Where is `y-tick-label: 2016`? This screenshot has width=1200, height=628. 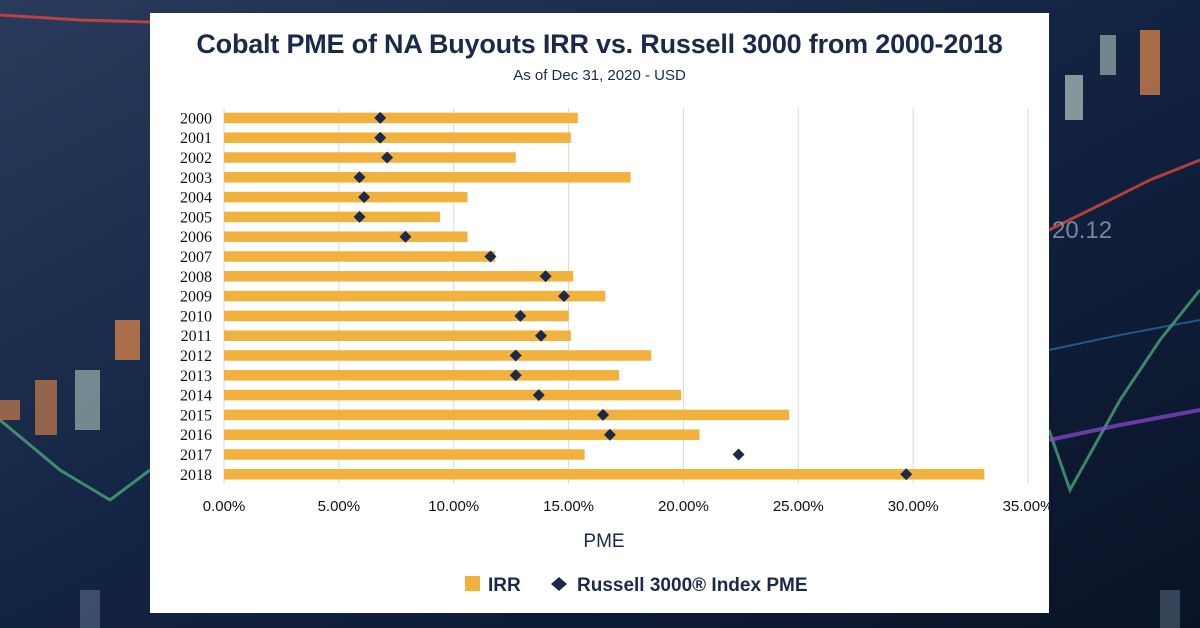 y-tick-label: 2016 is located at coordinates (196, 435).